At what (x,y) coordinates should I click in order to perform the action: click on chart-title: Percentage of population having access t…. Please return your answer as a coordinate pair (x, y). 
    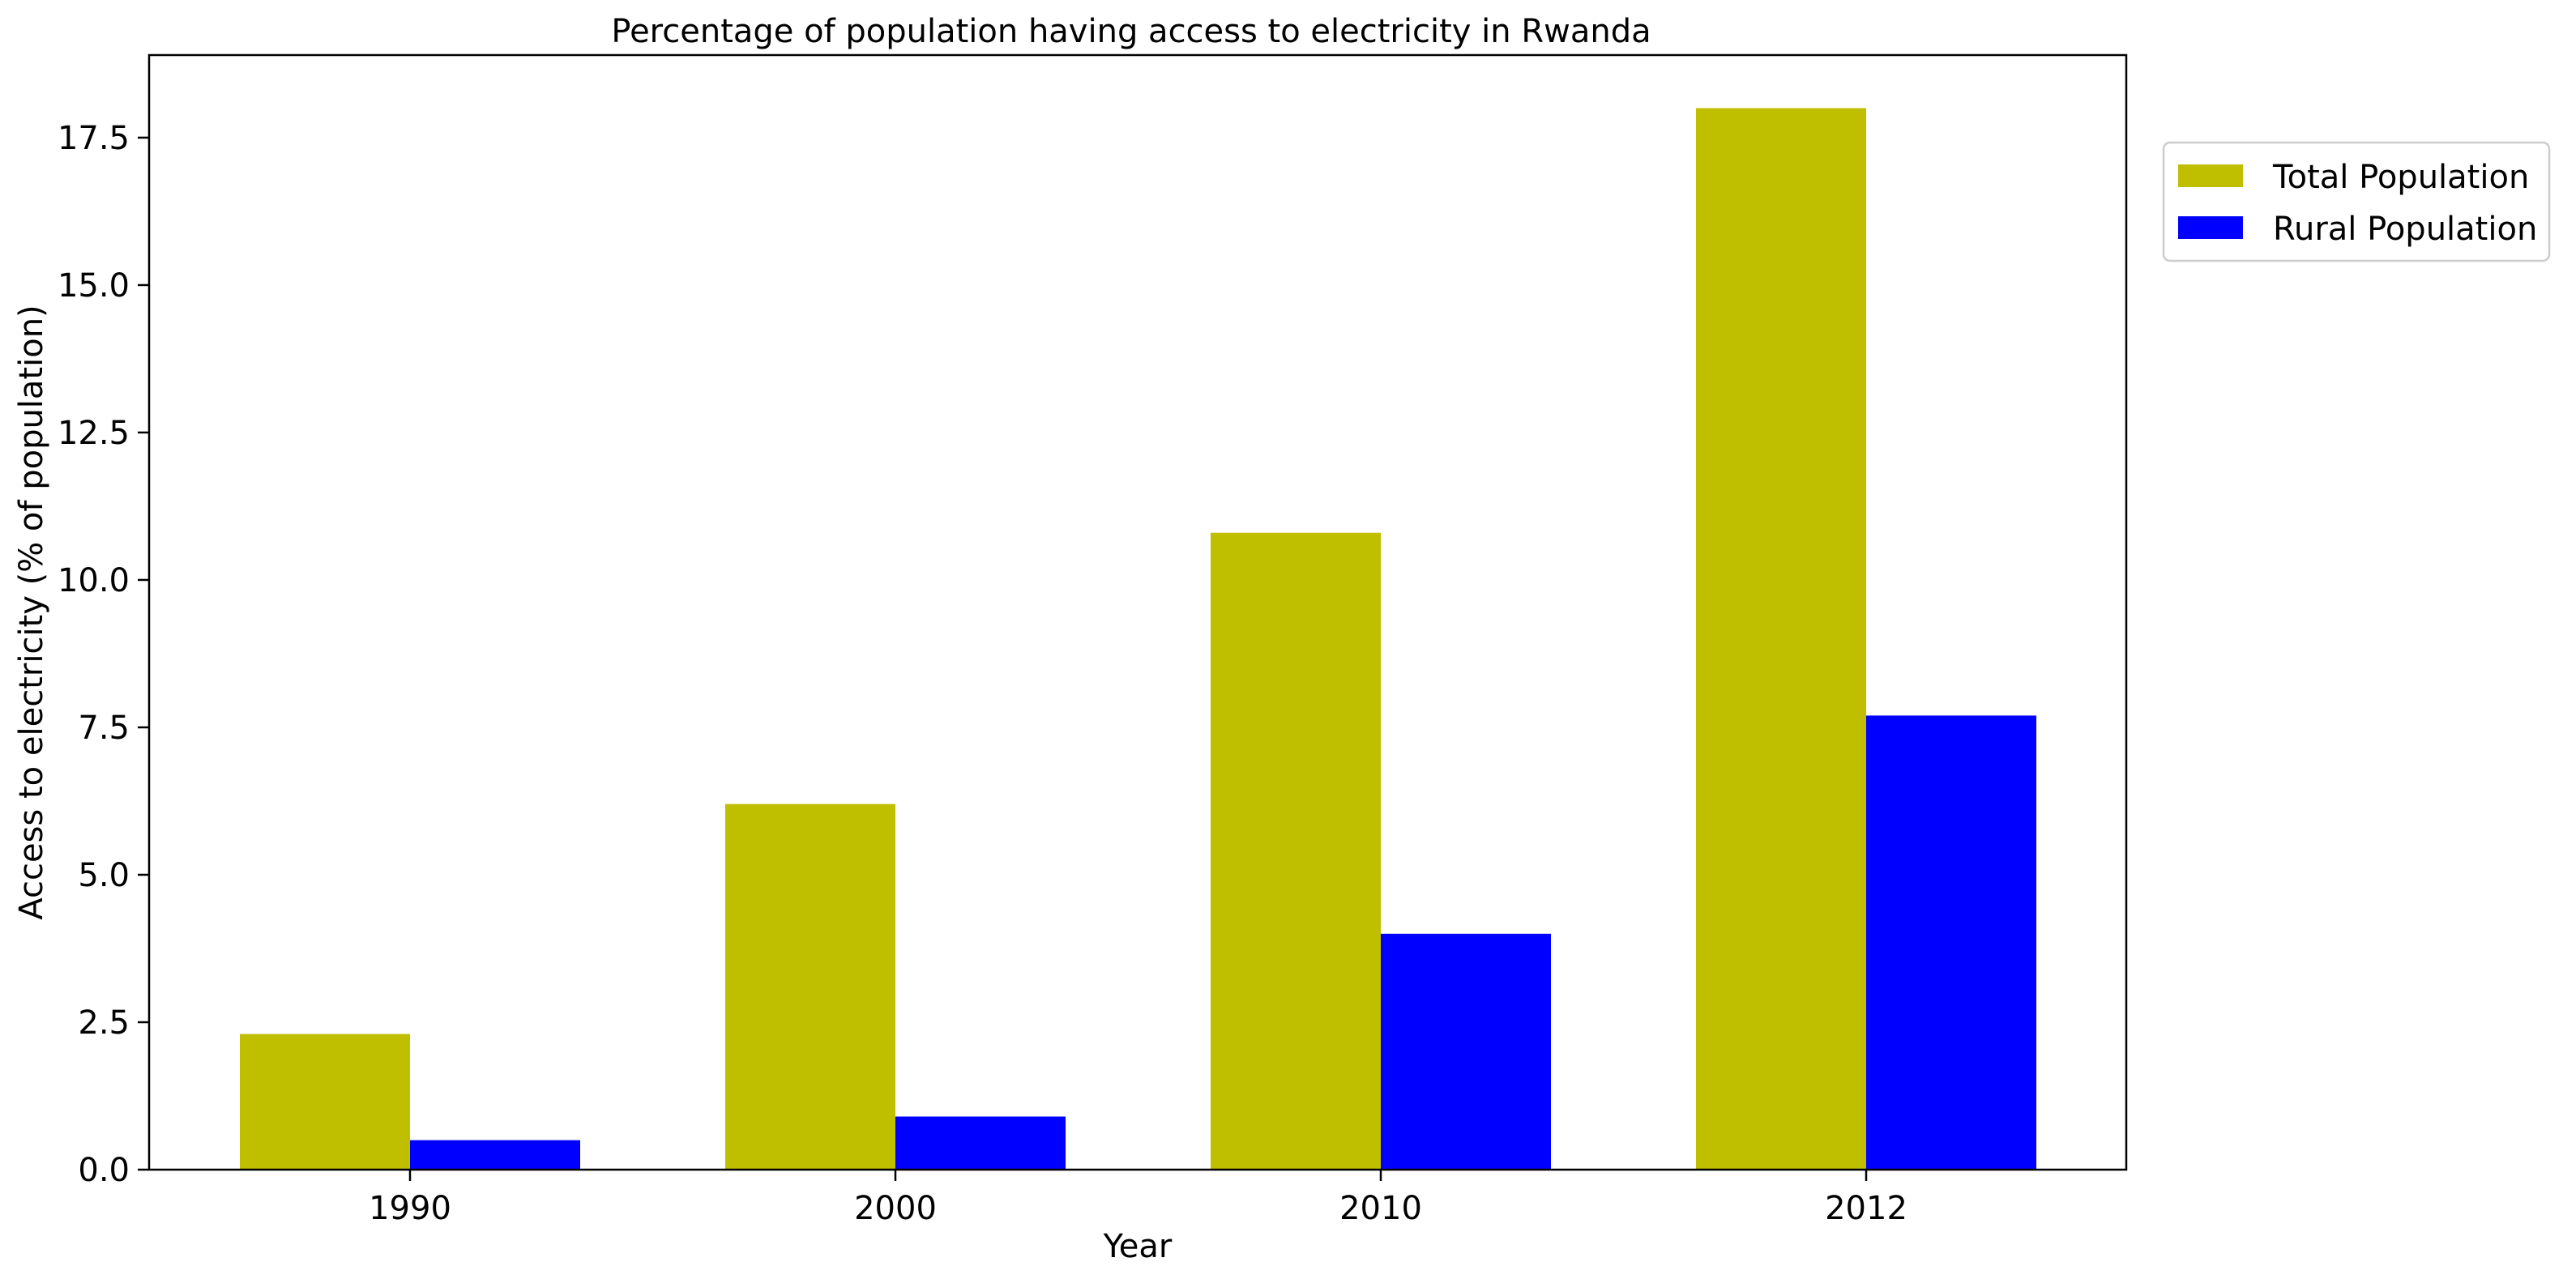
    Looking at the image, I should click on (1131, 31).